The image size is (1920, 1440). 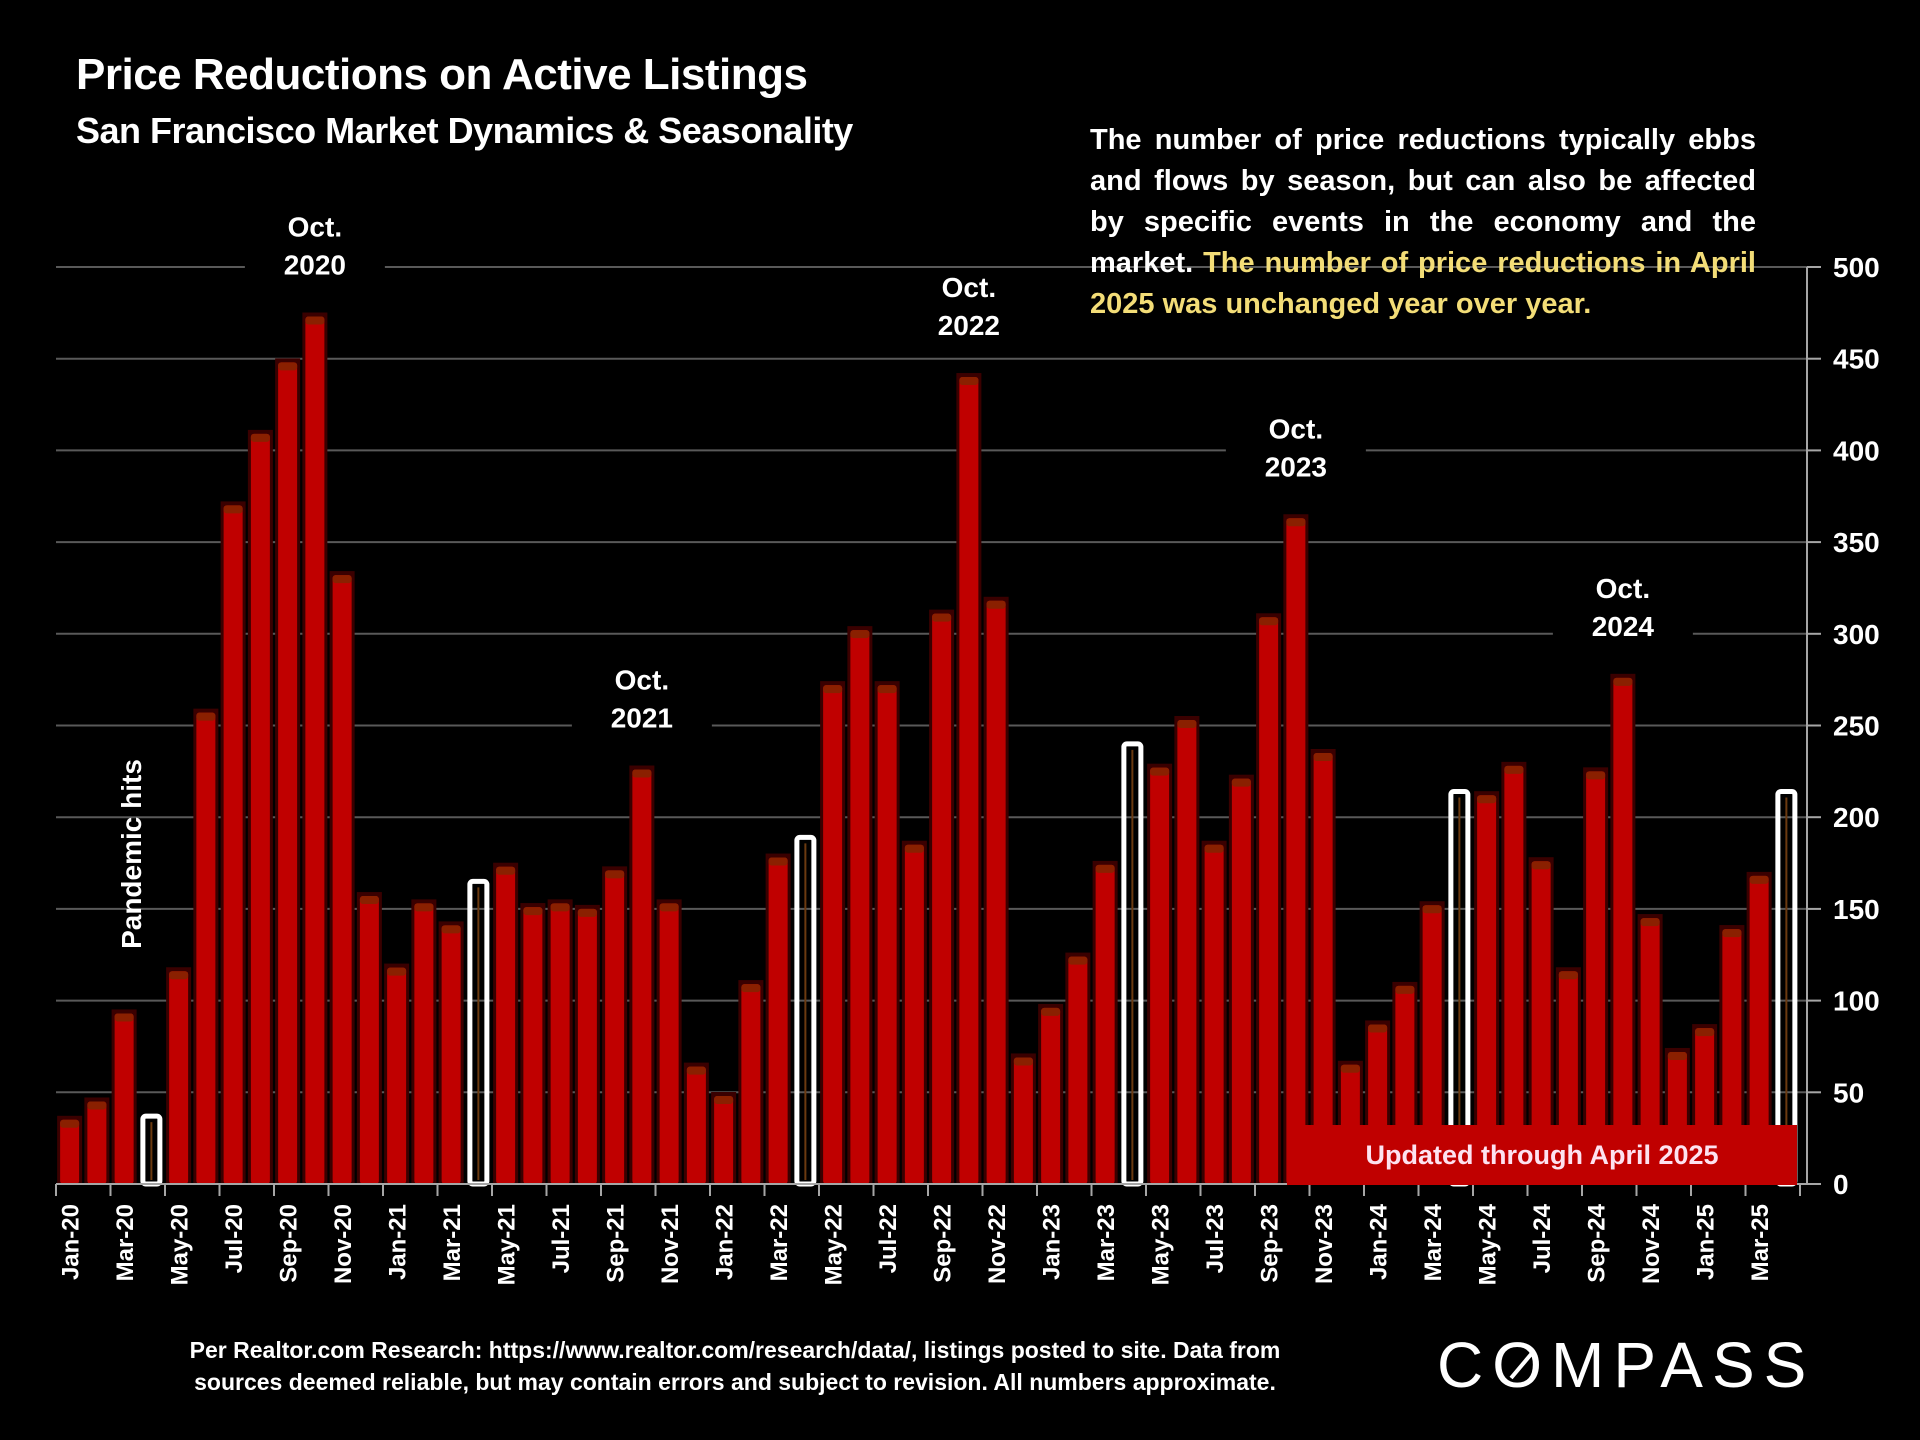 I want to click on annotation-label: 2022, so click(x=969, y=325).